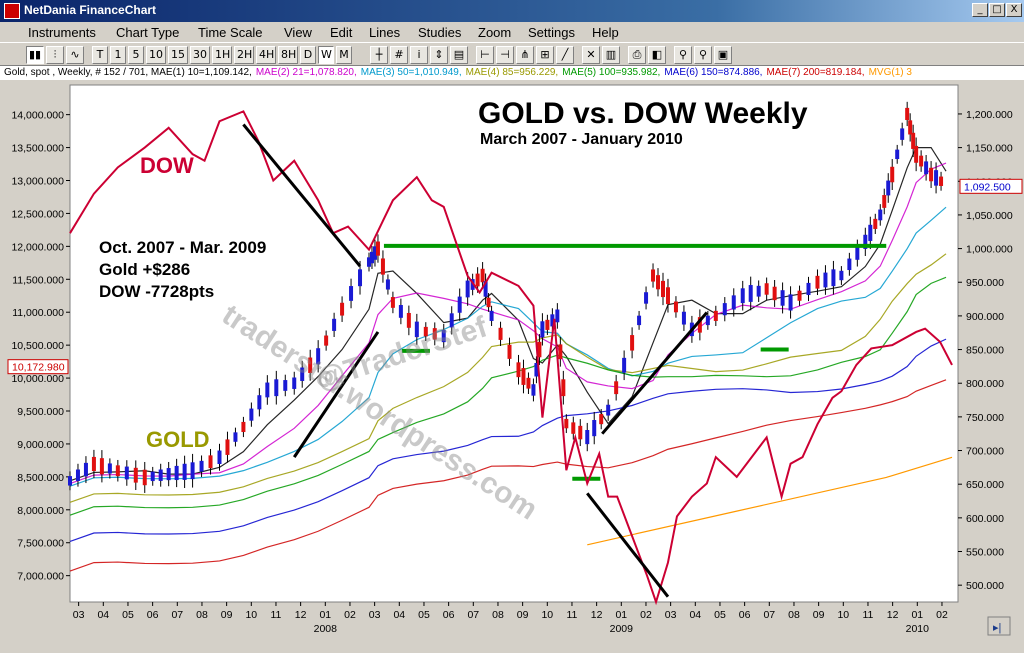  I want to click on line-chart-icon: ∿, so click(75, 55).